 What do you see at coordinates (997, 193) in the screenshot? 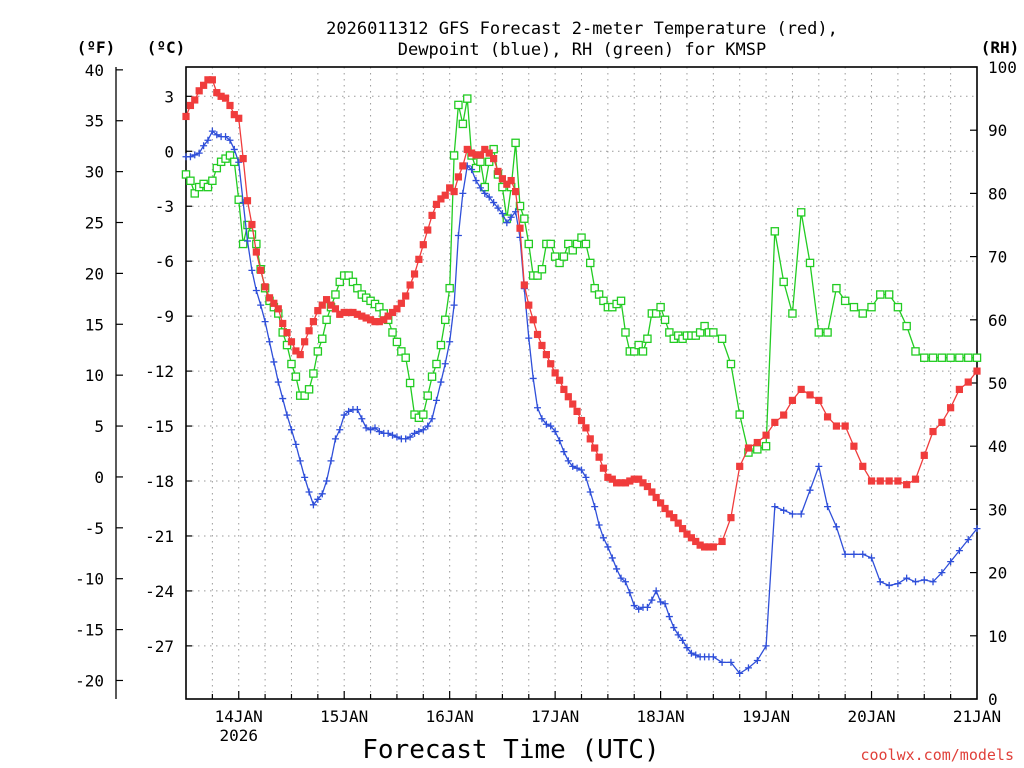
I see `rh-tick-label: 80` at bounding box center [997, 193].